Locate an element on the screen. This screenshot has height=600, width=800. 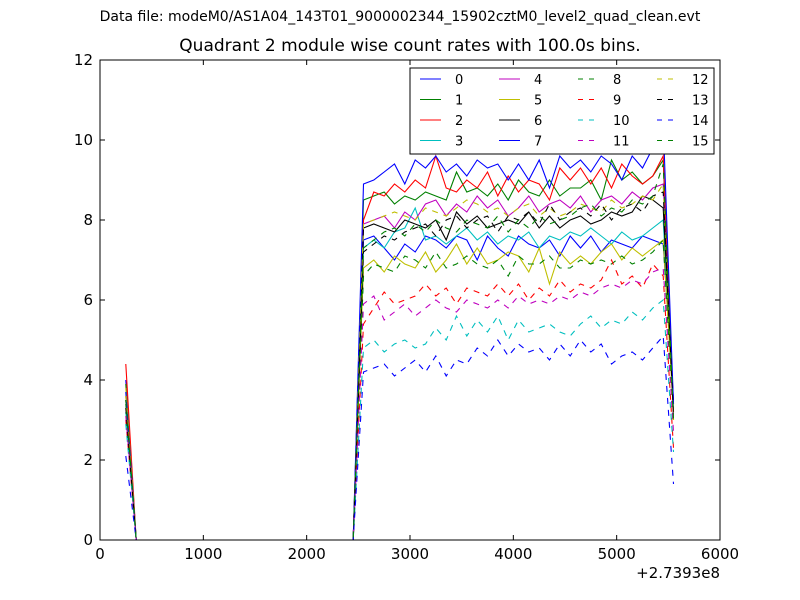
legend-label-14: 14 is located at coordinates (700, 121).